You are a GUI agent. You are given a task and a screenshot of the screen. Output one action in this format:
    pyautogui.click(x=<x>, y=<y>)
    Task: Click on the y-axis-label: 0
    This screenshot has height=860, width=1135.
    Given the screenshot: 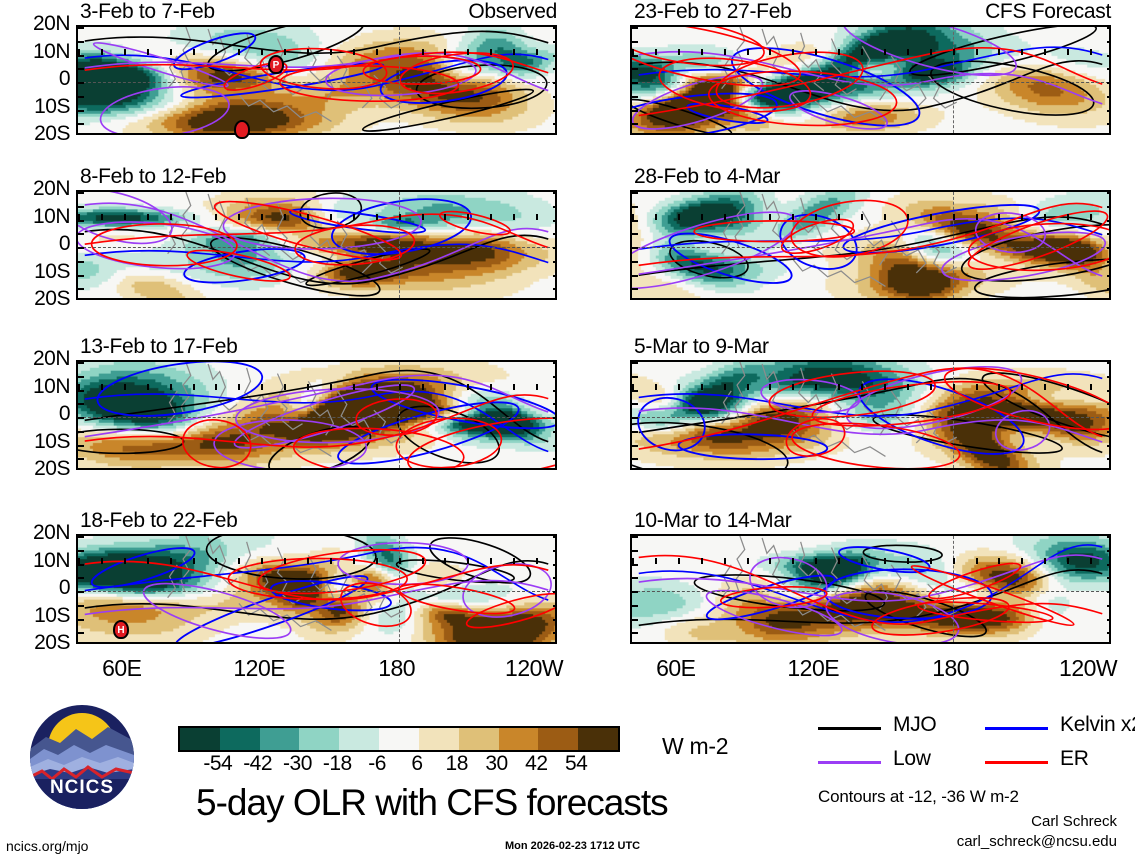 What is the action you would take?
    pyautogui.click(x=64, y=587)
    